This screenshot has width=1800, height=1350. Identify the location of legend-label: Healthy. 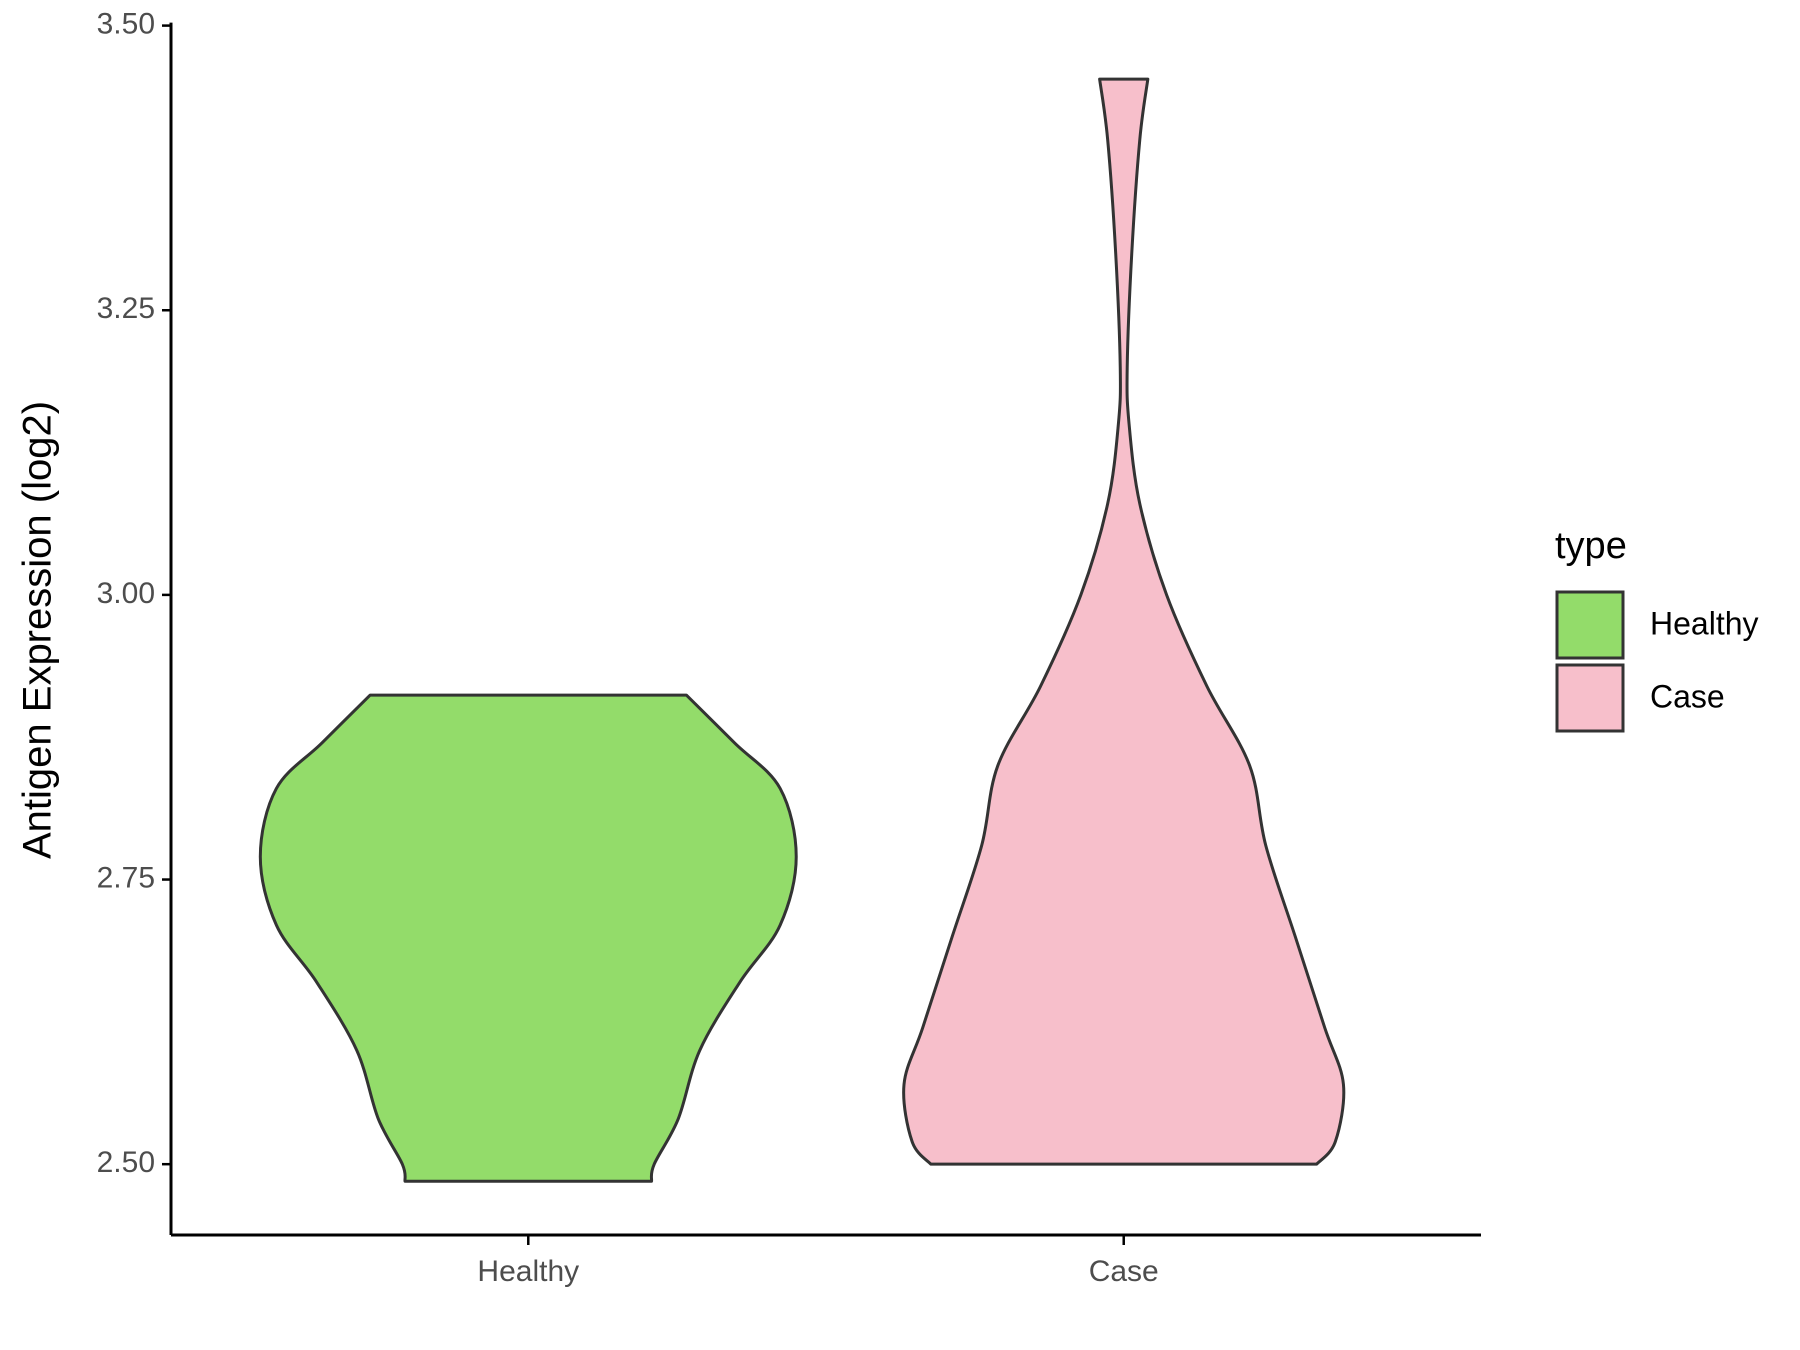
(1704, 623).